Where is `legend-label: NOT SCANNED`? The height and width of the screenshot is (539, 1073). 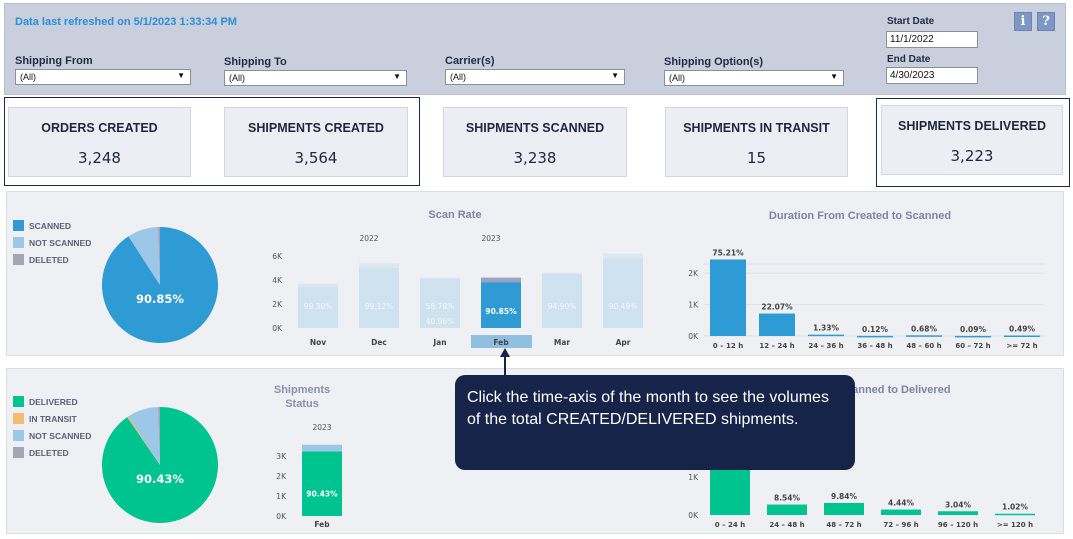 legend-label: NOT SCANNED is located at coordinates (60, 242).